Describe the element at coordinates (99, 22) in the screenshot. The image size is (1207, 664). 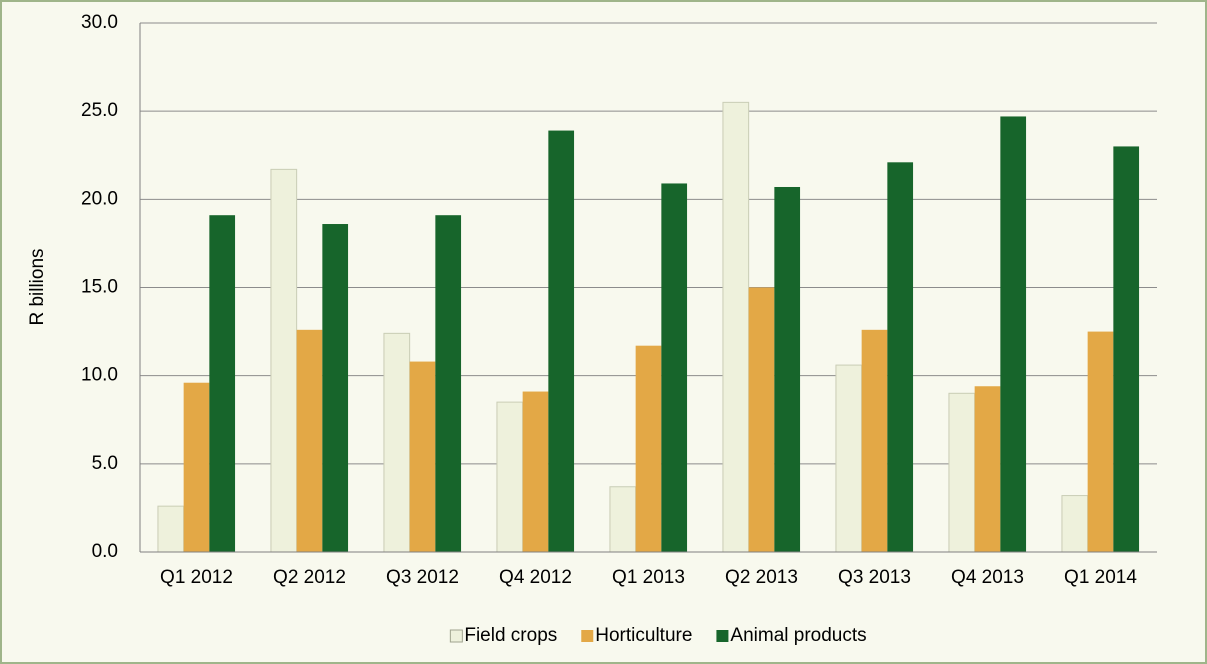
I see `y-tick-label: 30.0` at that location.